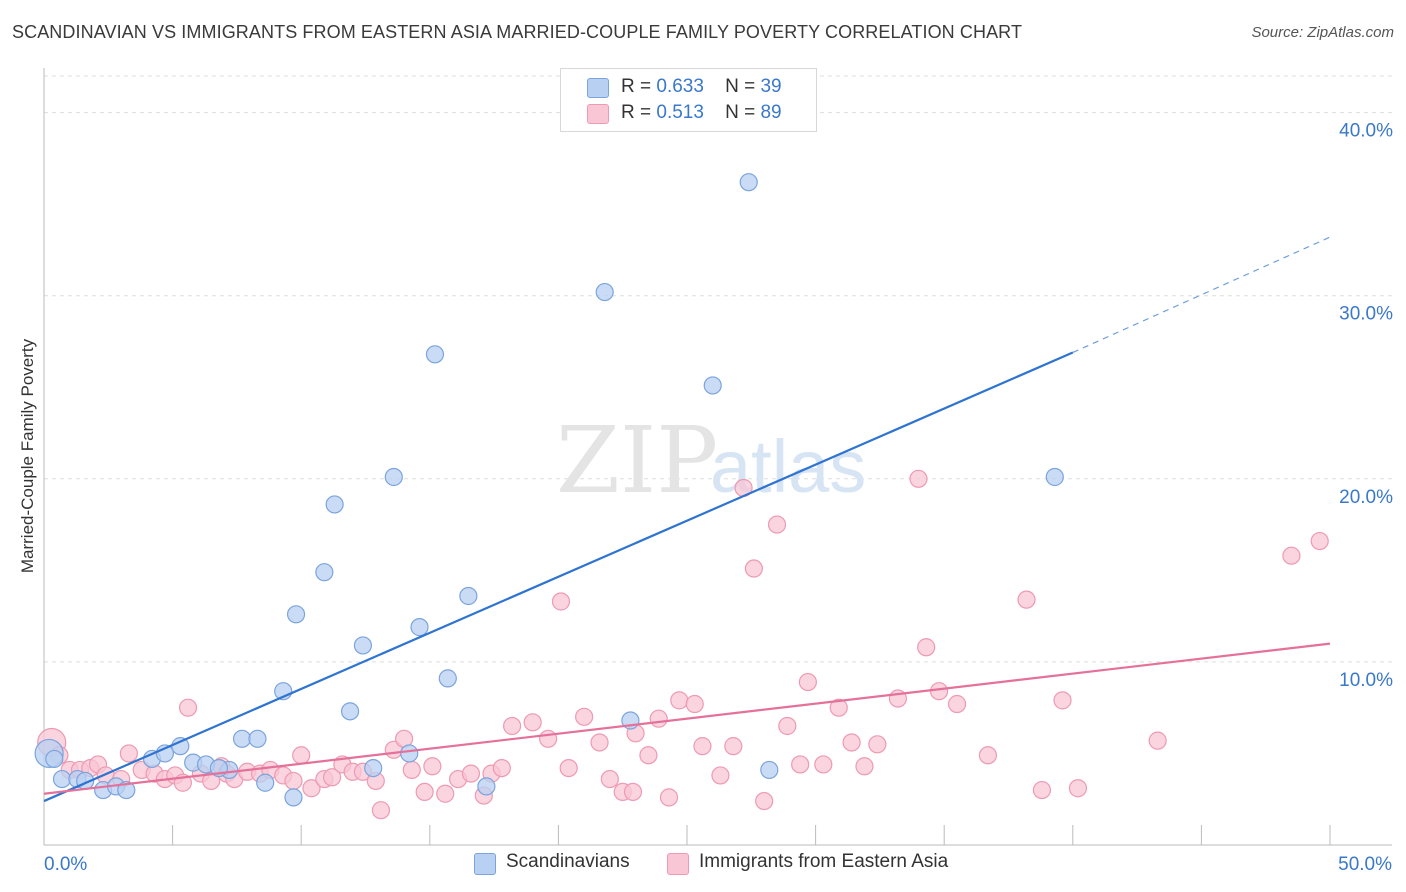 Image resolution: width=1406 pixels, height=892 pixels. Describe the element at coordinates (65, 864) in the screenshot. I see `x-tick-label: 0.0%` at that location.